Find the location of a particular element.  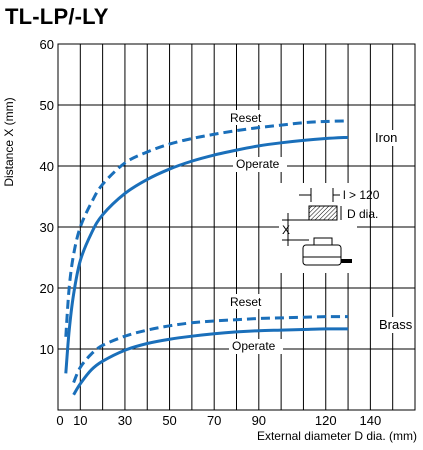

iron-operate-label: Operate is located at coordinates (258, 164).